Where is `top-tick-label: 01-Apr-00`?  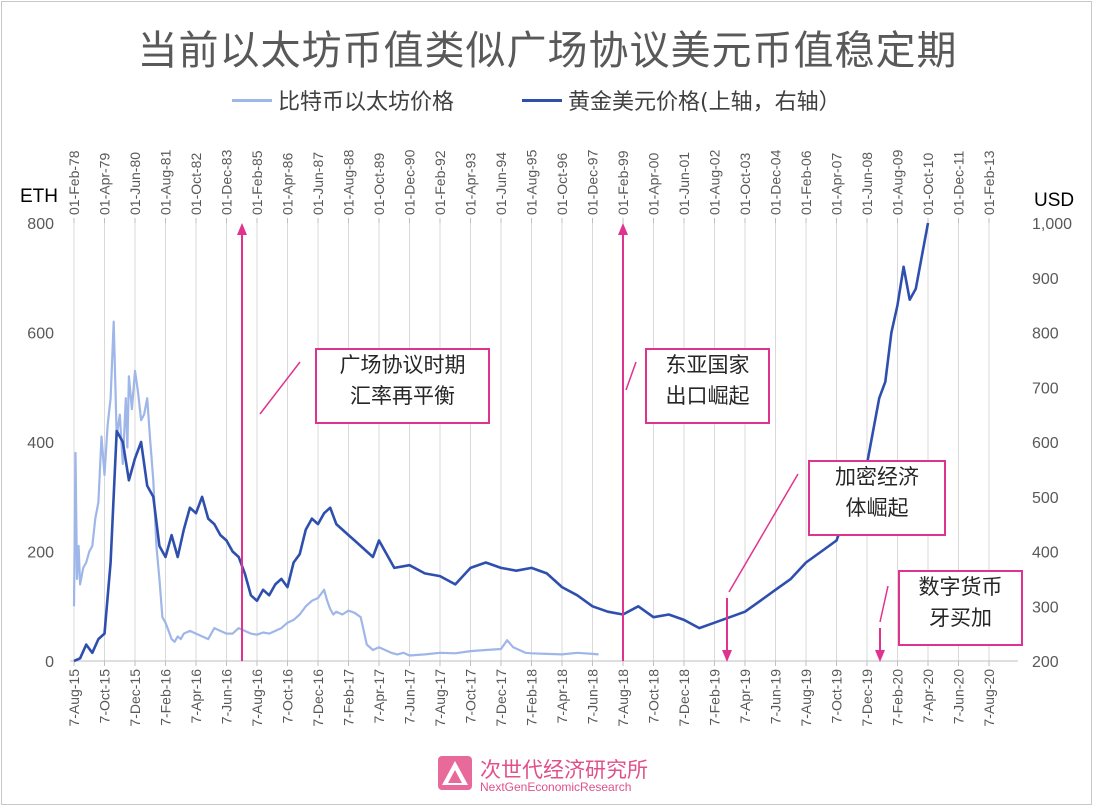
top-tick-label: 01-Apr-00 is located at coordinates (654, 184).